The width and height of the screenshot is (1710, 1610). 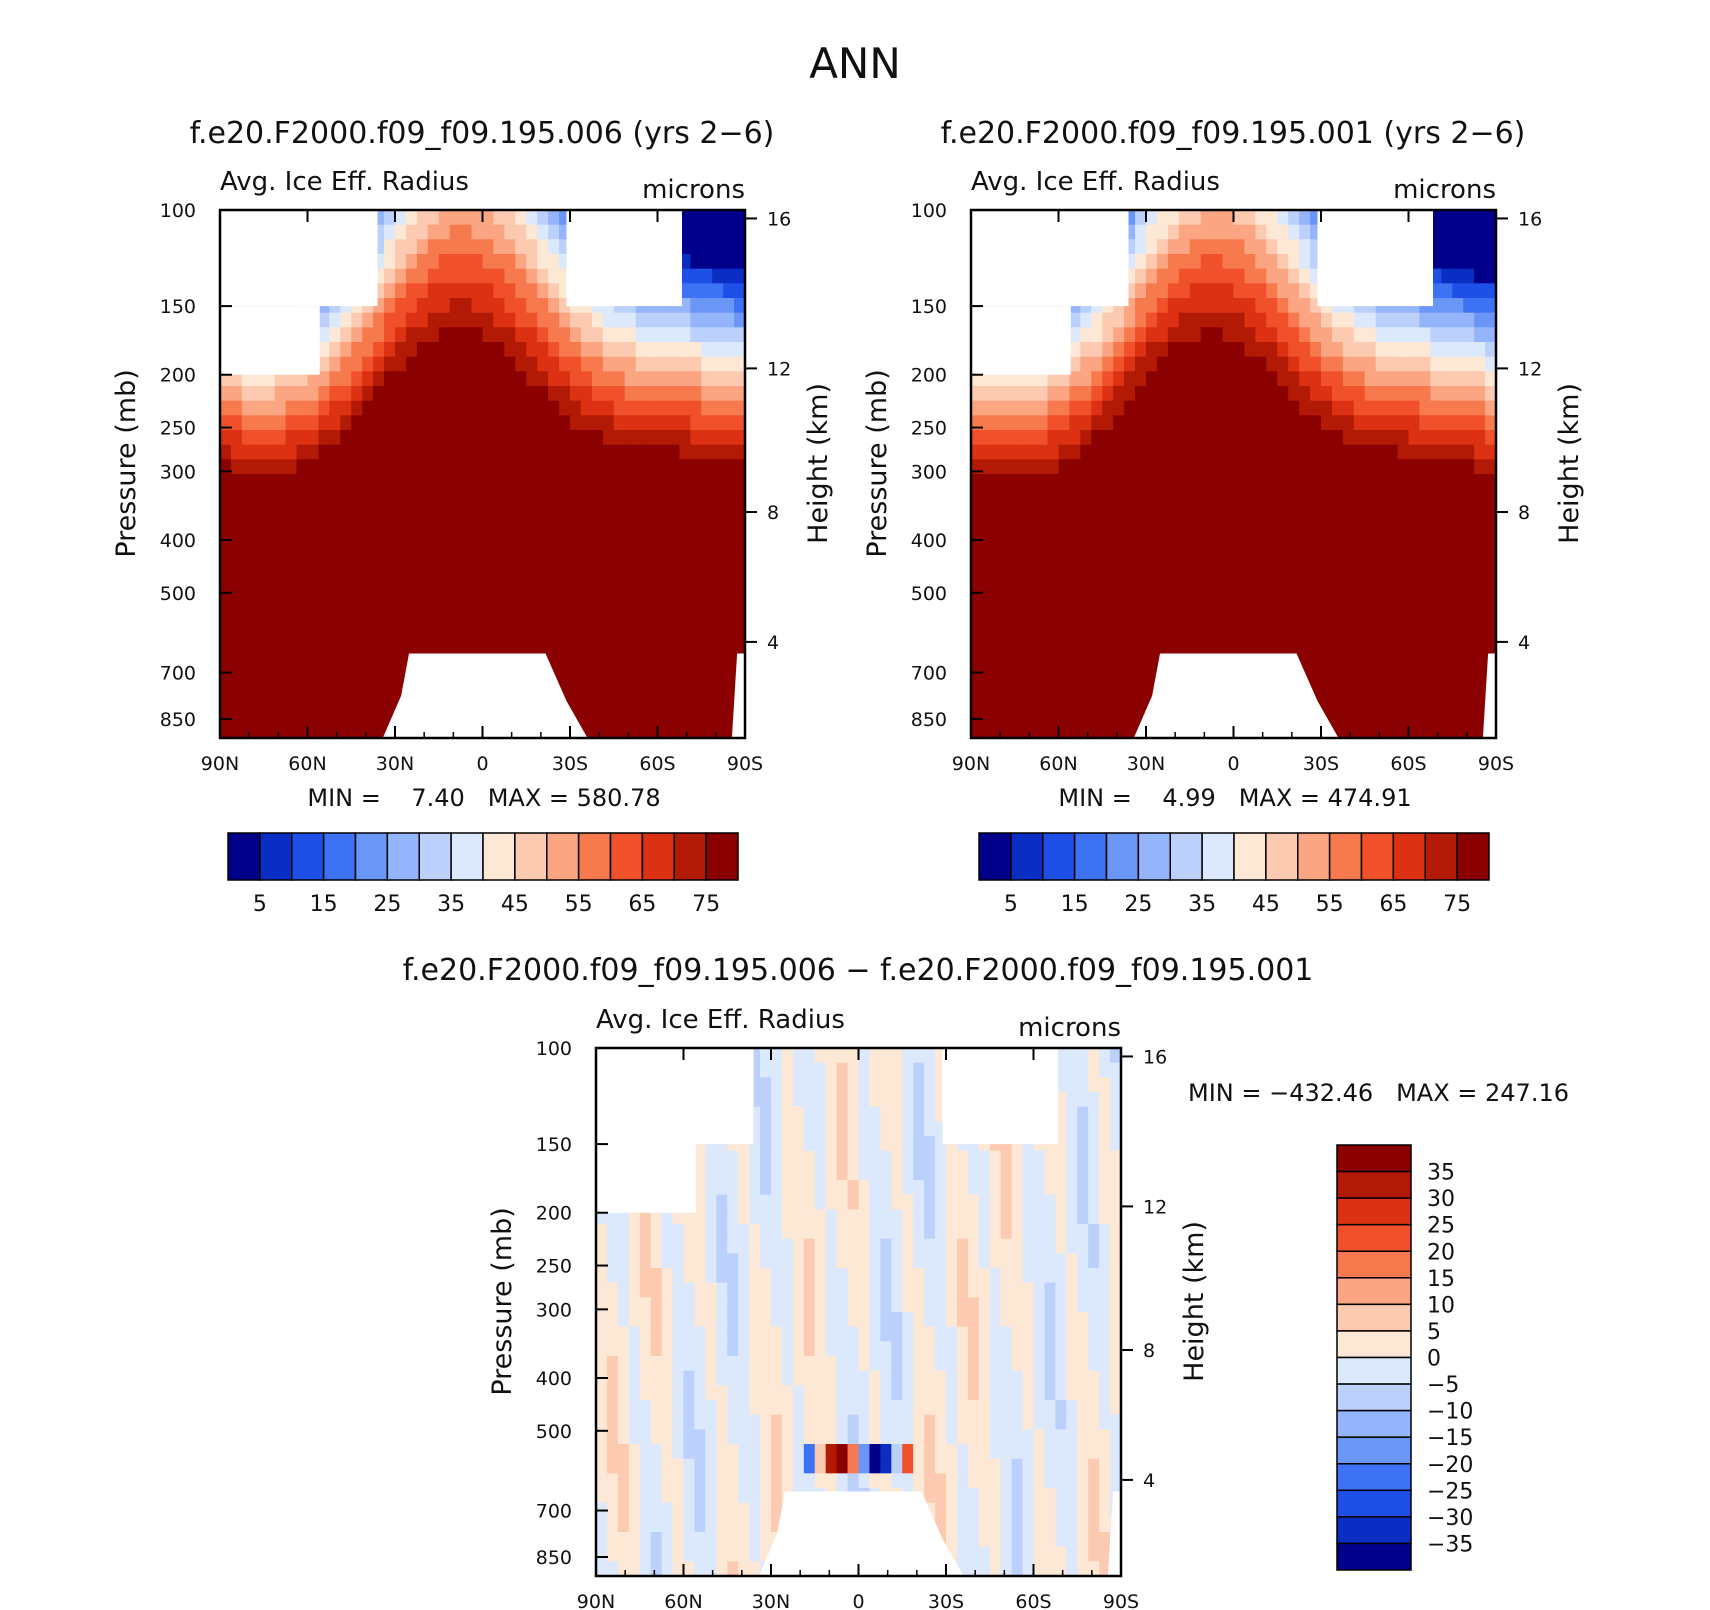 I want to click on missing-region, so click(x=624, y=258).